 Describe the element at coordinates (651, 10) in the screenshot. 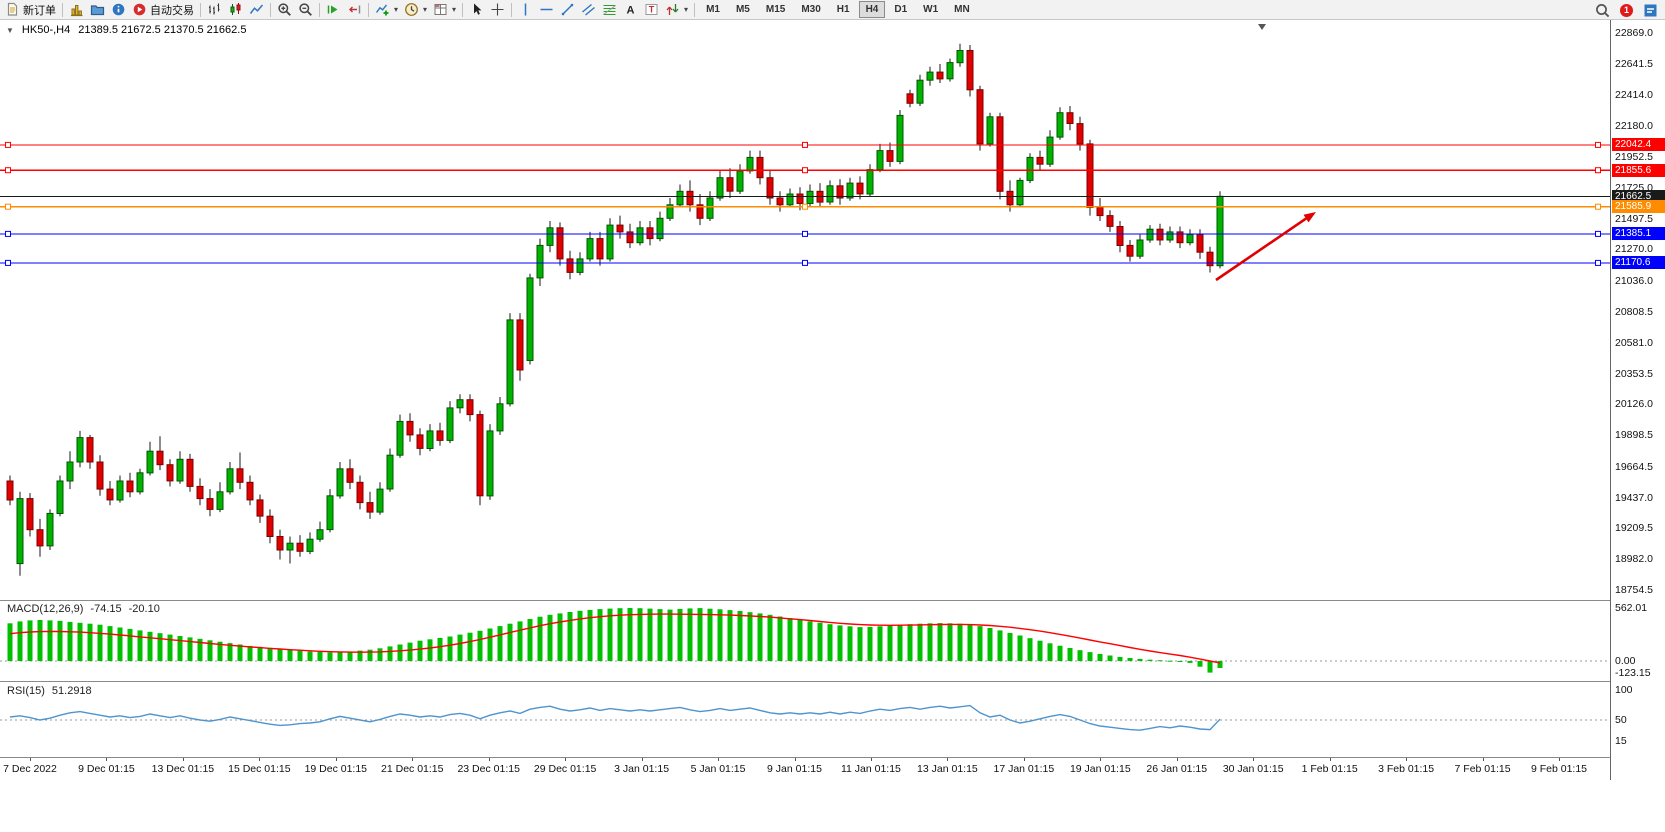

I see `text-label-button: T` at that location.